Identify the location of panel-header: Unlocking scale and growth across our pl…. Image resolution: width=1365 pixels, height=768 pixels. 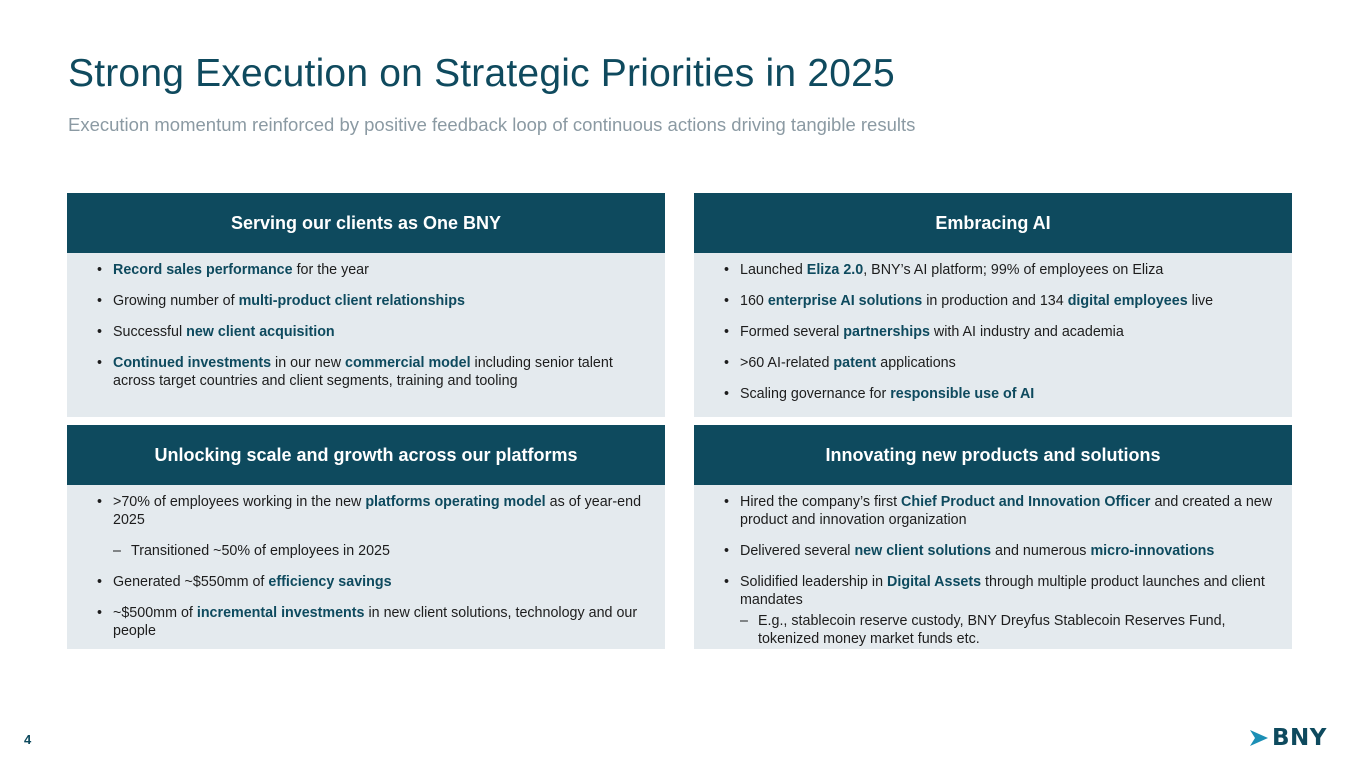
(366, 455).